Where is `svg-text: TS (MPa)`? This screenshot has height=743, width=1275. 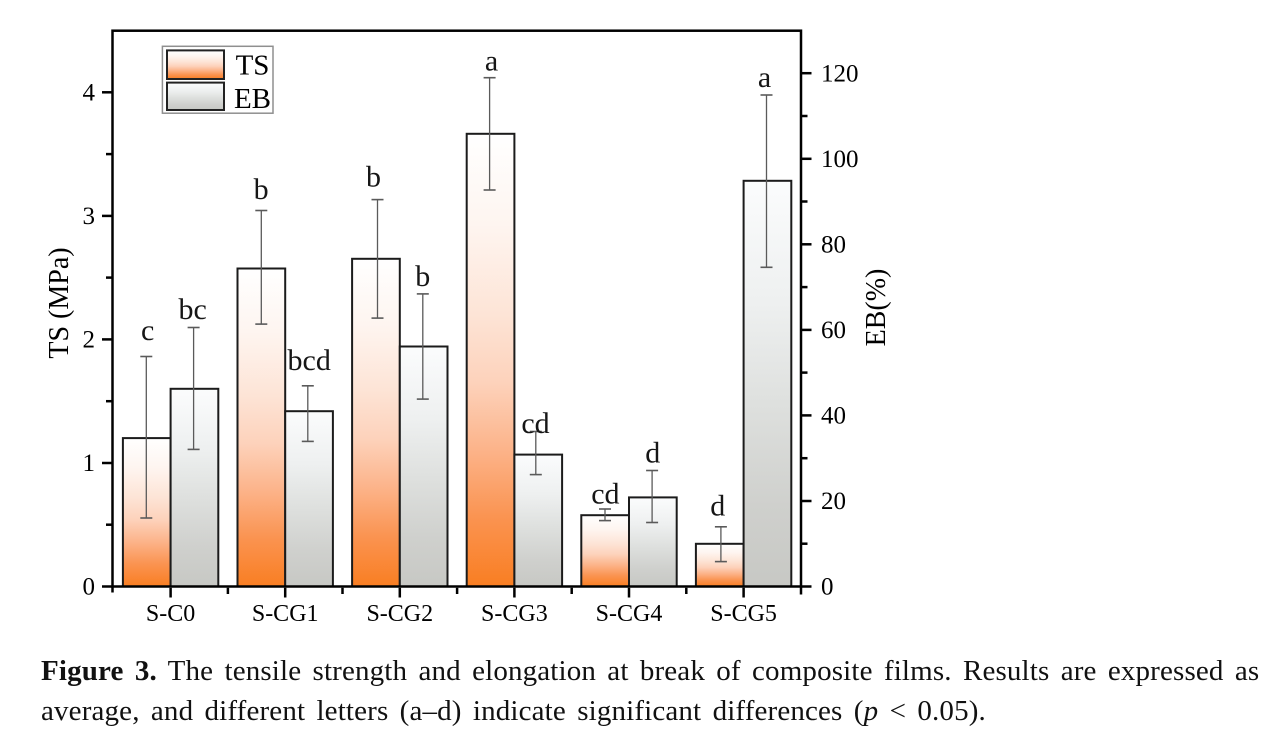
svg-text: TS (MPa) is located at coordinates (59, 302).